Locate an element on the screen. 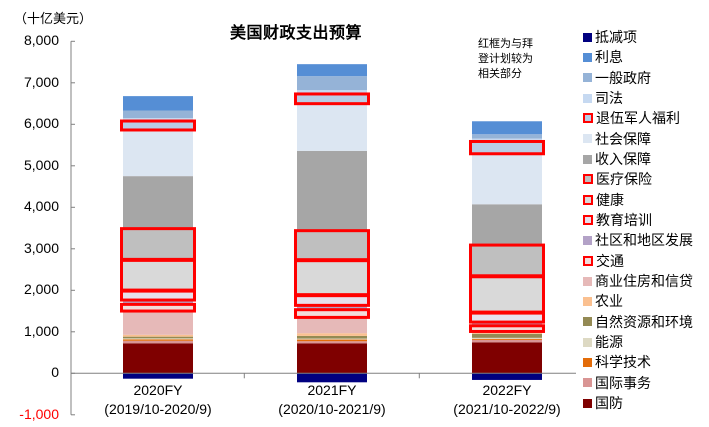 Image resolution: width=709 pixels, height=427 pixels. fiscal-year-label: 2020FY is located at coordinates (158, 390).